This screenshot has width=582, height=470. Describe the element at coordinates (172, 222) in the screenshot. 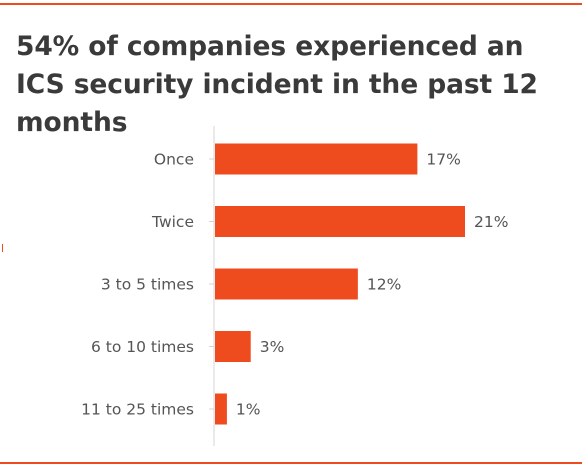

I see `category-label: Twice` at that location.